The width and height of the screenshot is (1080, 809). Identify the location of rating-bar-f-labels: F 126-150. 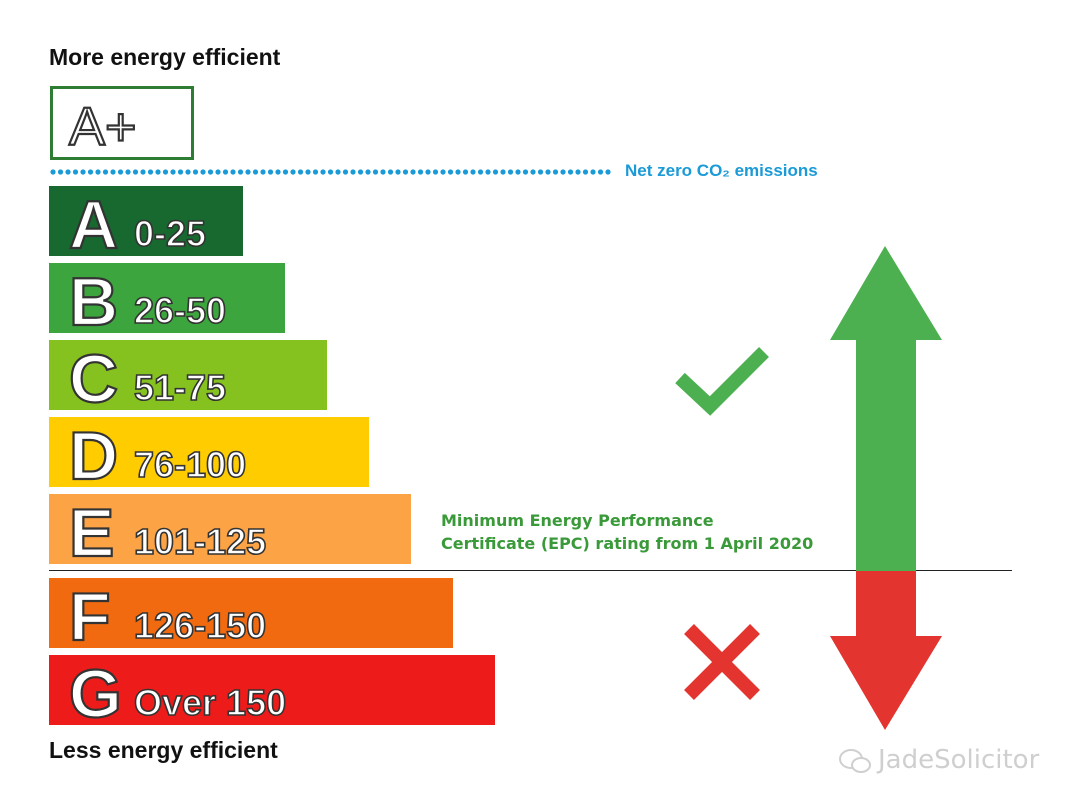
(167, 617).